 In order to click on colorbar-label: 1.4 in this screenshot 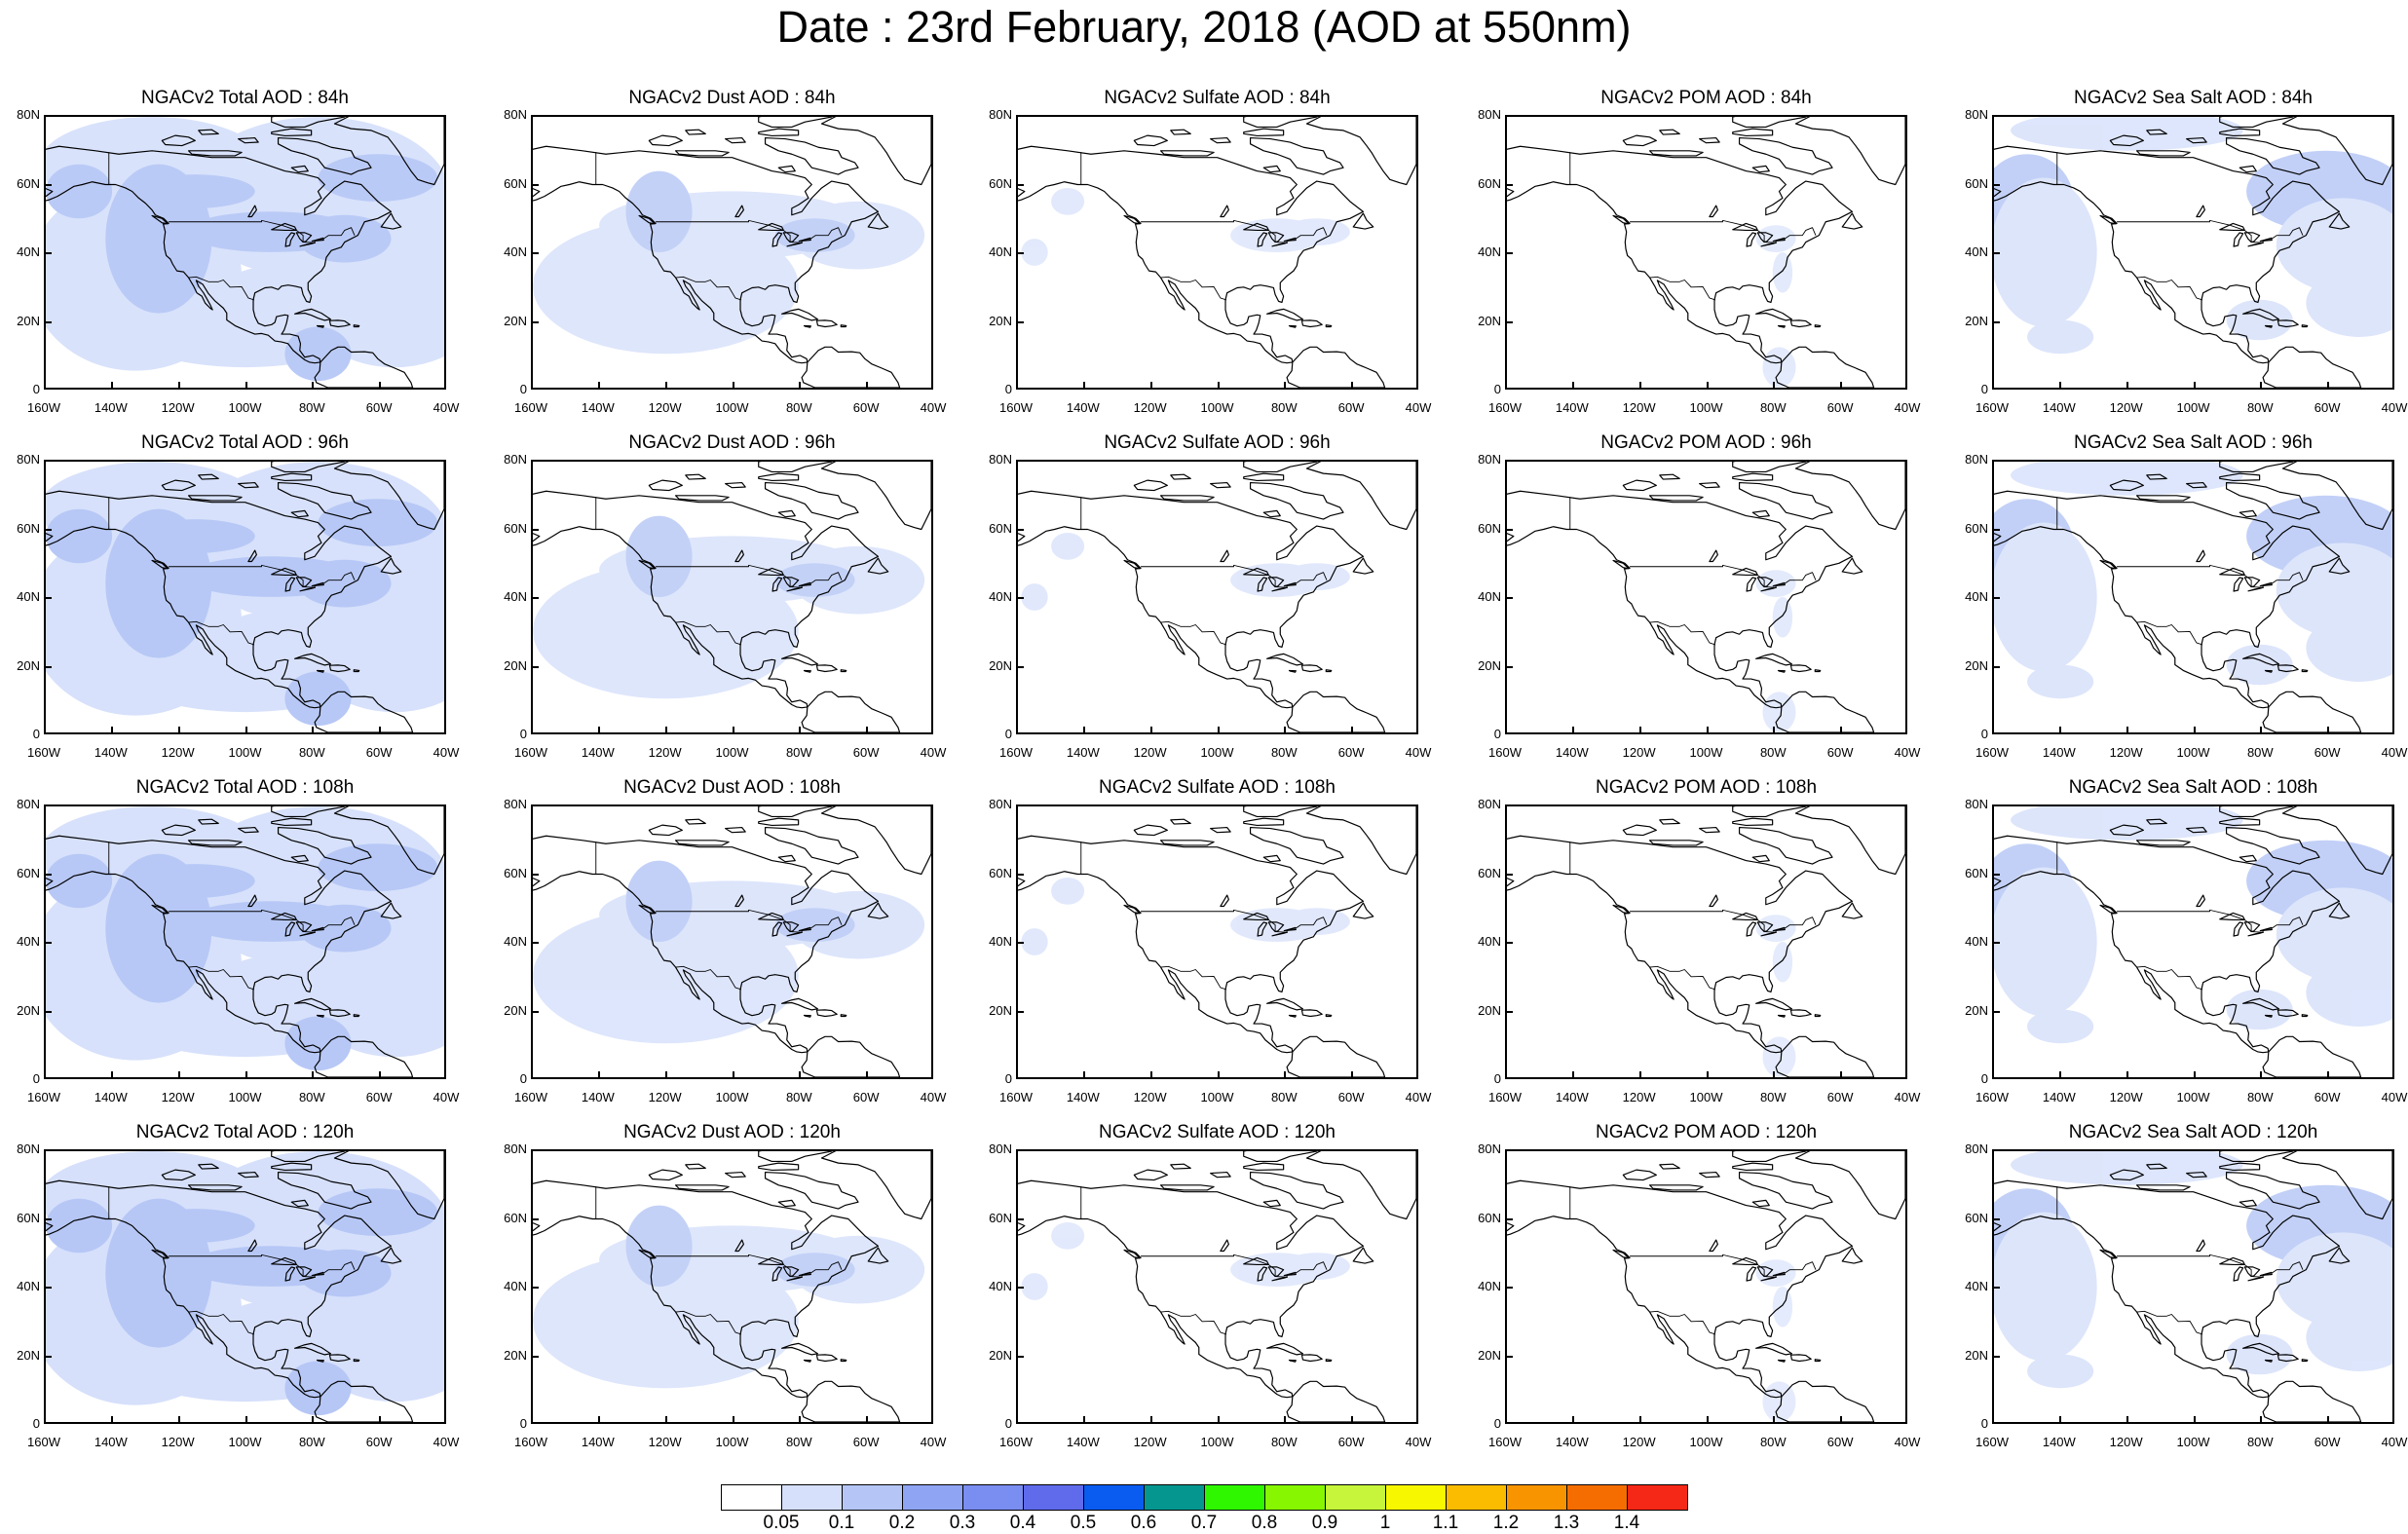, I will do `click(1626, 1523)`.